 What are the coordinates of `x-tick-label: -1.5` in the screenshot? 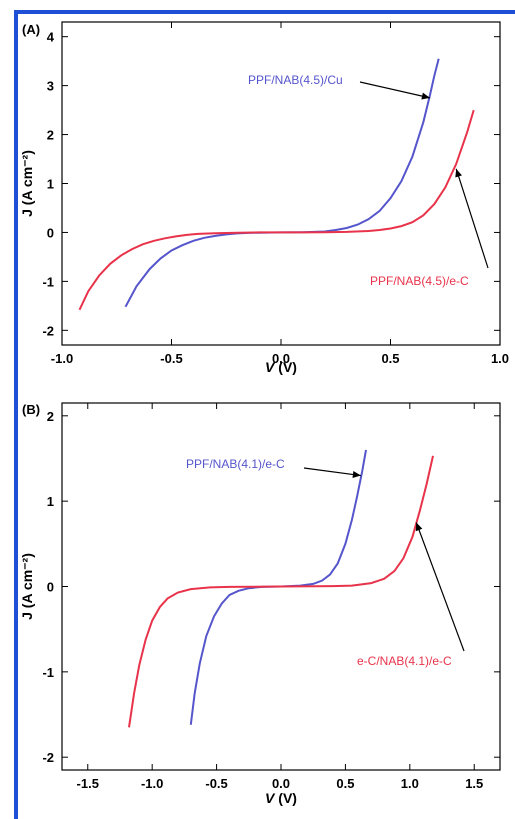 It's located at (88, 783).